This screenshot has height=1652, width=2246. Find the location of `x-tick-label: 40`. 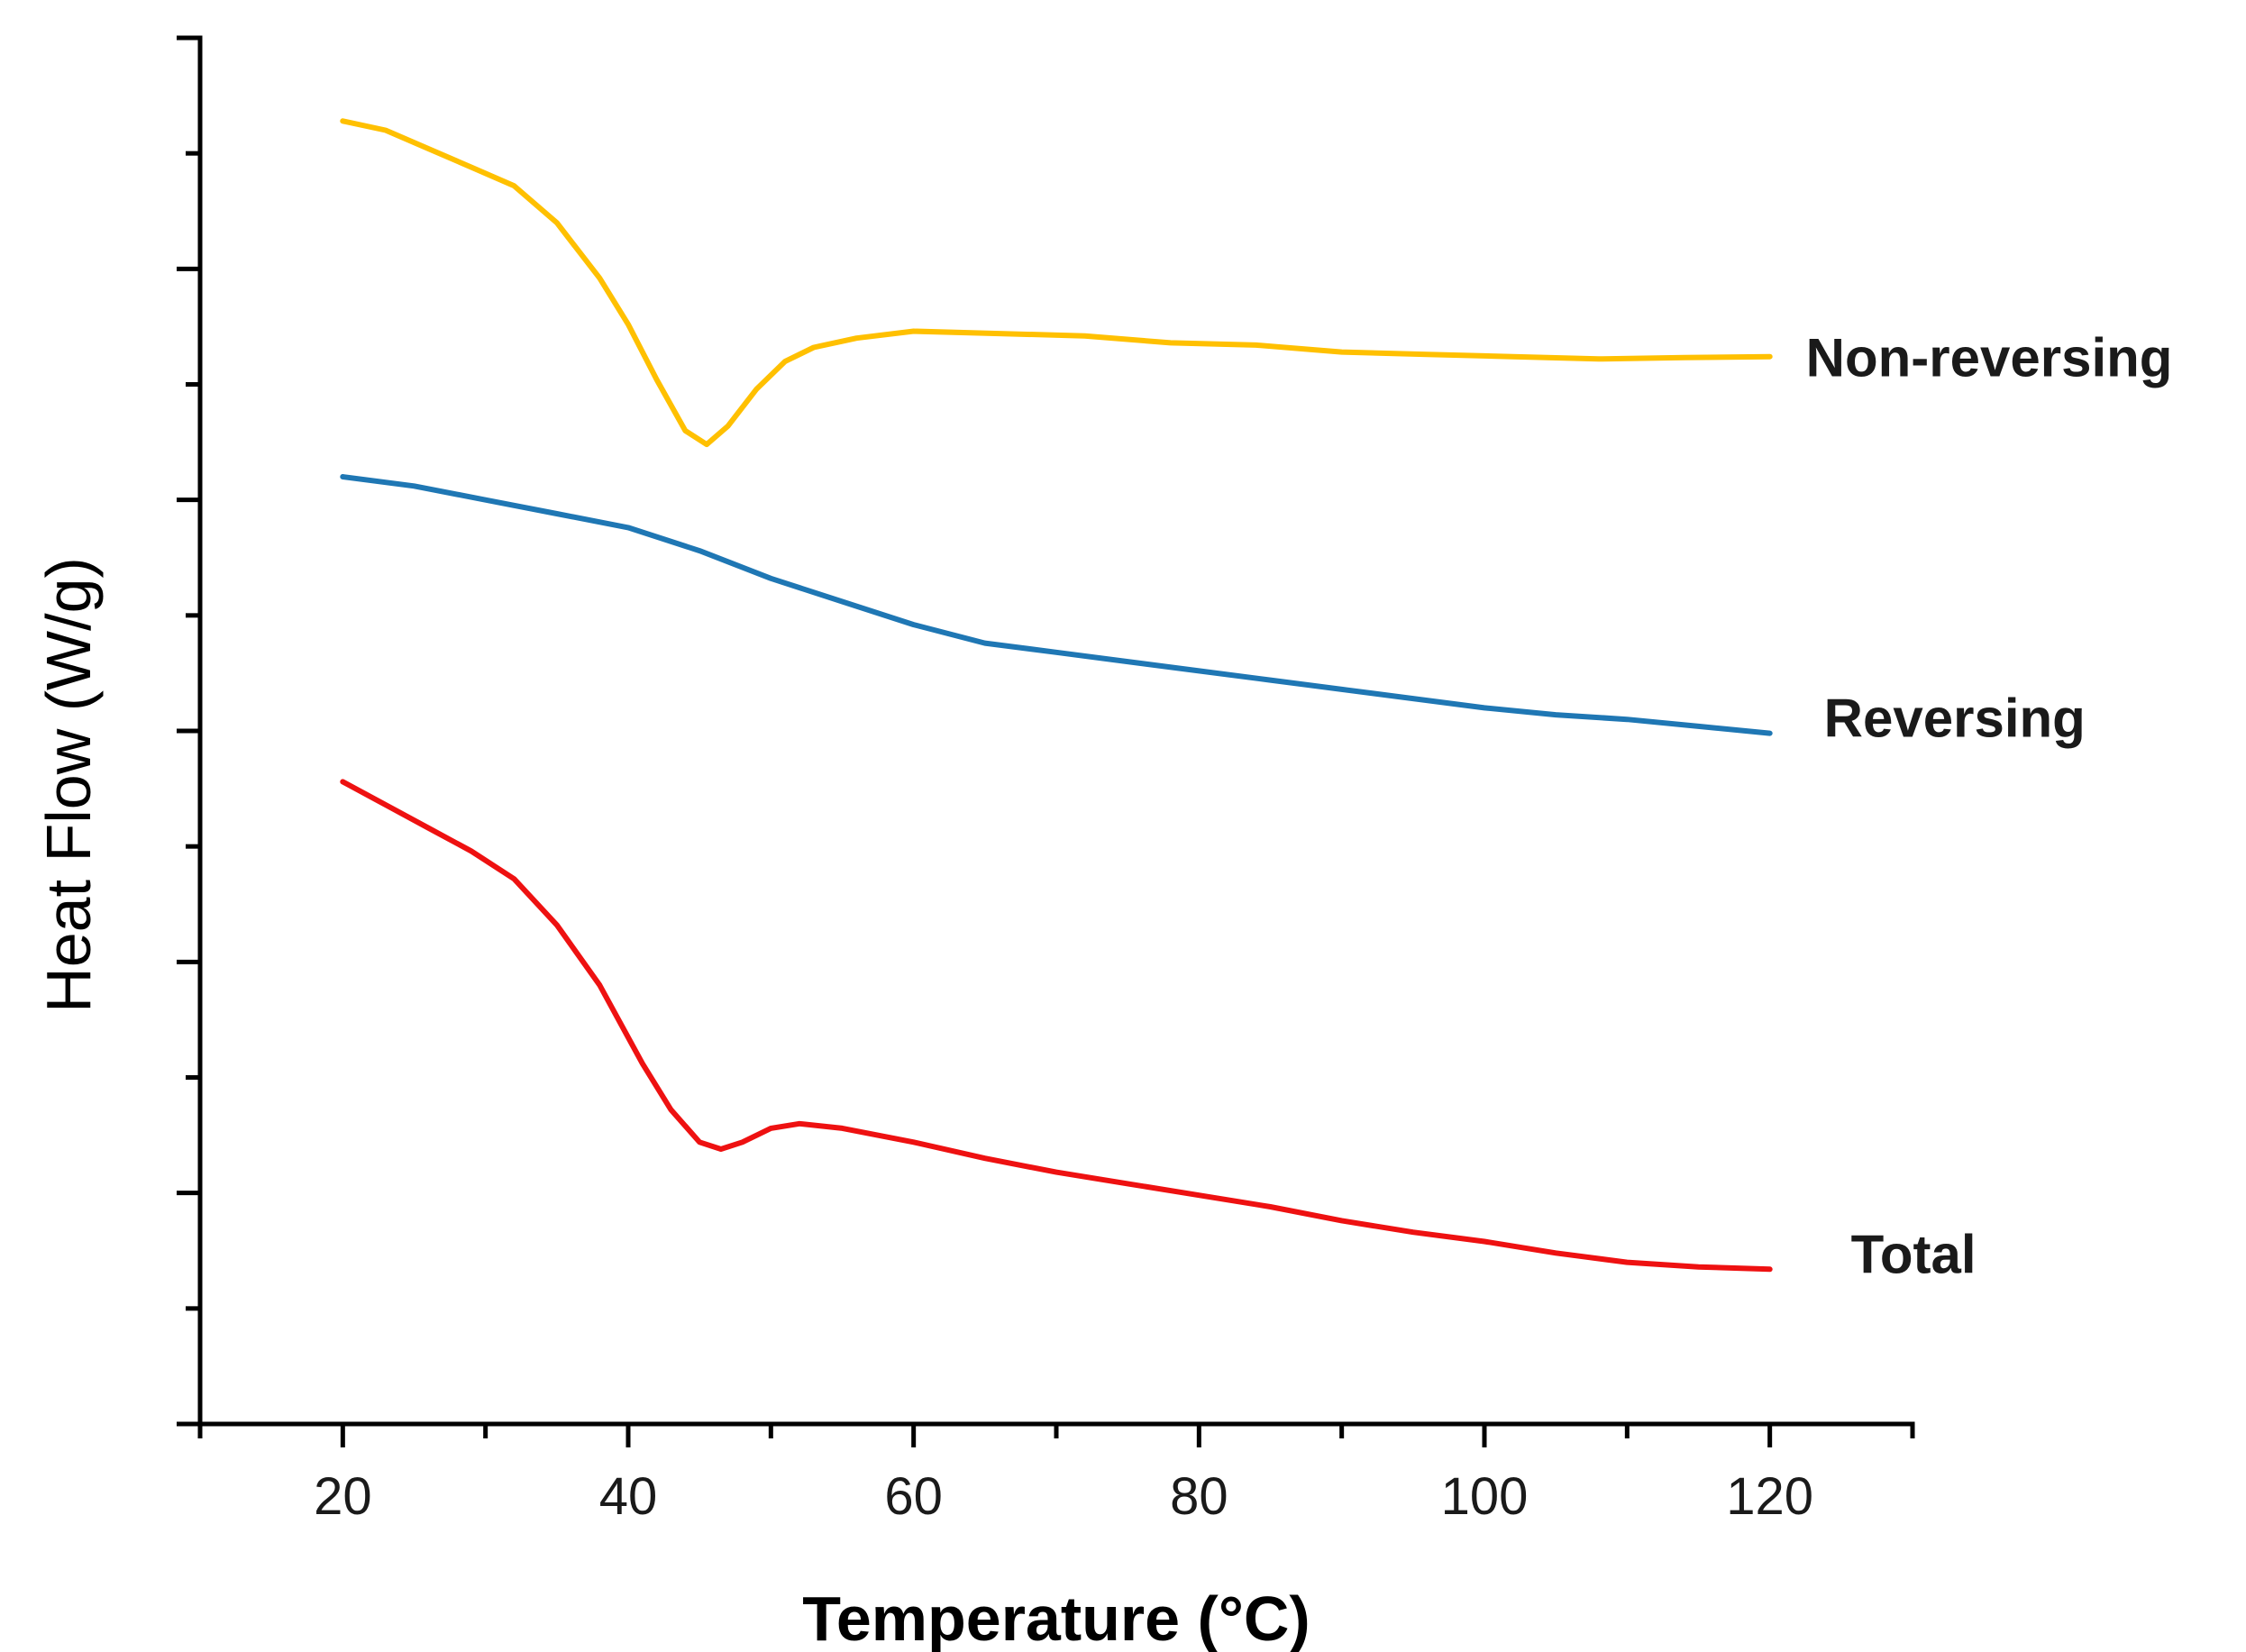

x-tick-label: 40 is located at coordinates (628, 1497).